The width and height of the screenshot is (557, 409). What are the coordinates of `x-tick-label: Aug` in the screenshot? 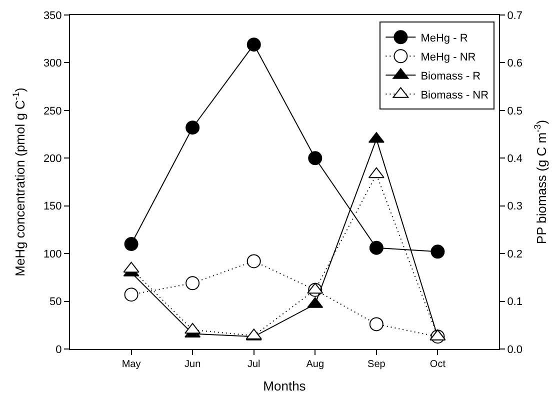 It's located at (315, 364).